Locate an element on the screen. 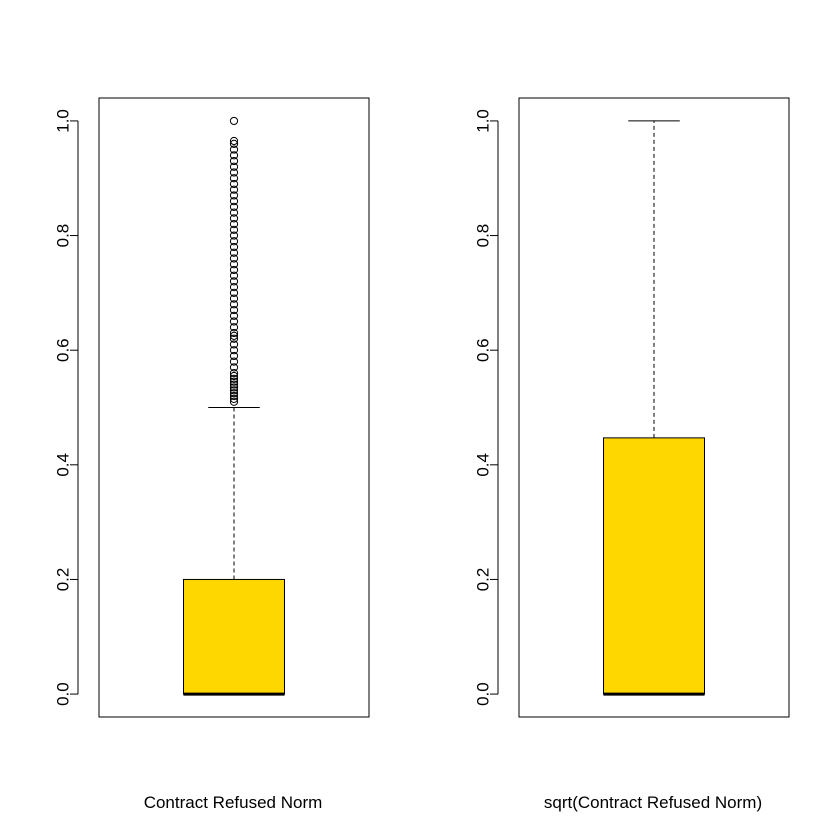  y-tick-label-right: 1.0 is located at coordinates (483, 121).